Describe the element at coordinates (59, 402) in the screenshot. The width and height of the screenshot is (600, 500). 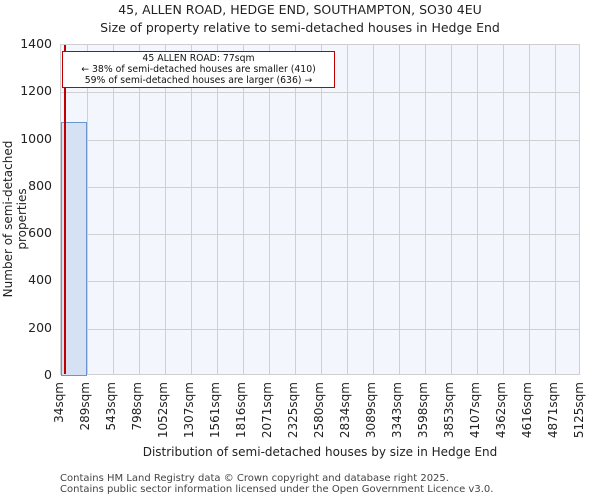
I see `x-tick-label: 34sqm` at that location.